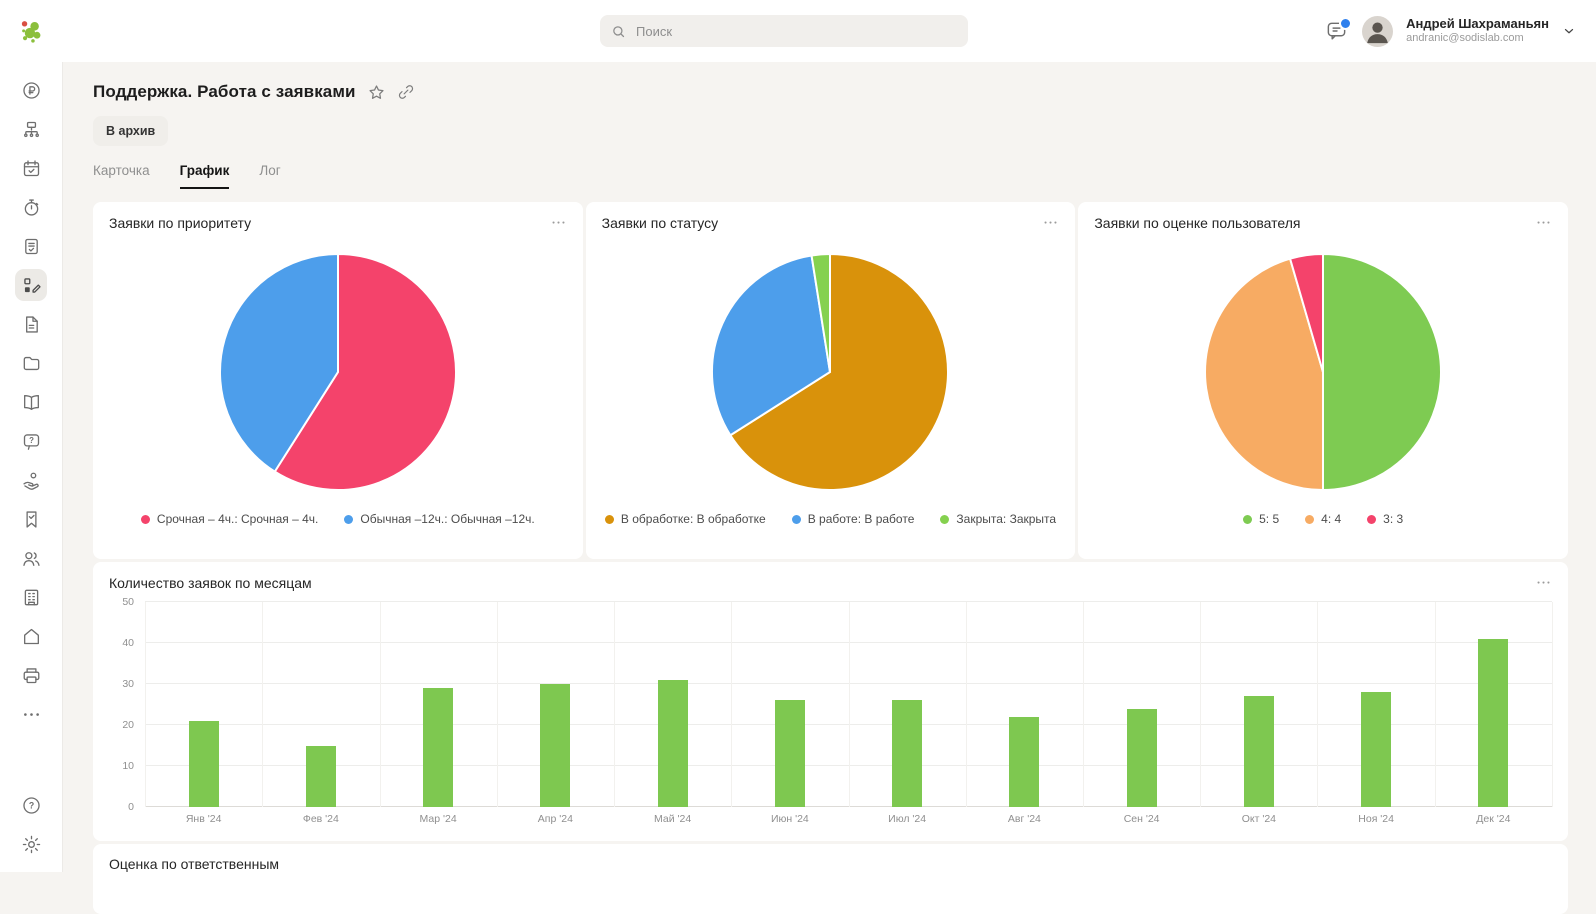  I want to click on users-icon, so click(31, 558).